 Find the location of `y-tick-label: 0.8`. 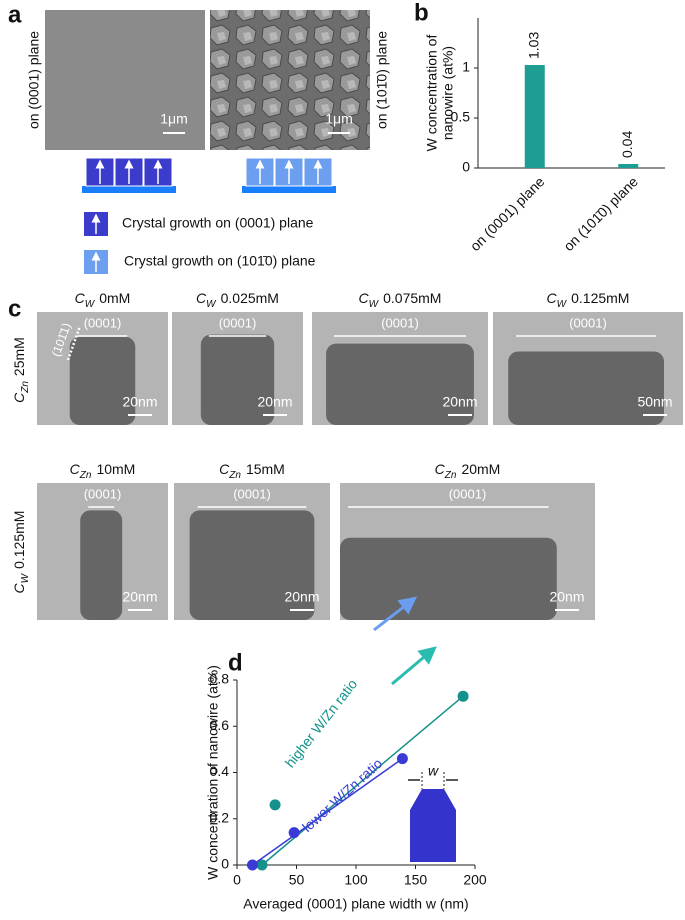

y-tick-label: 0.8 is located at coordinates (220, 679).